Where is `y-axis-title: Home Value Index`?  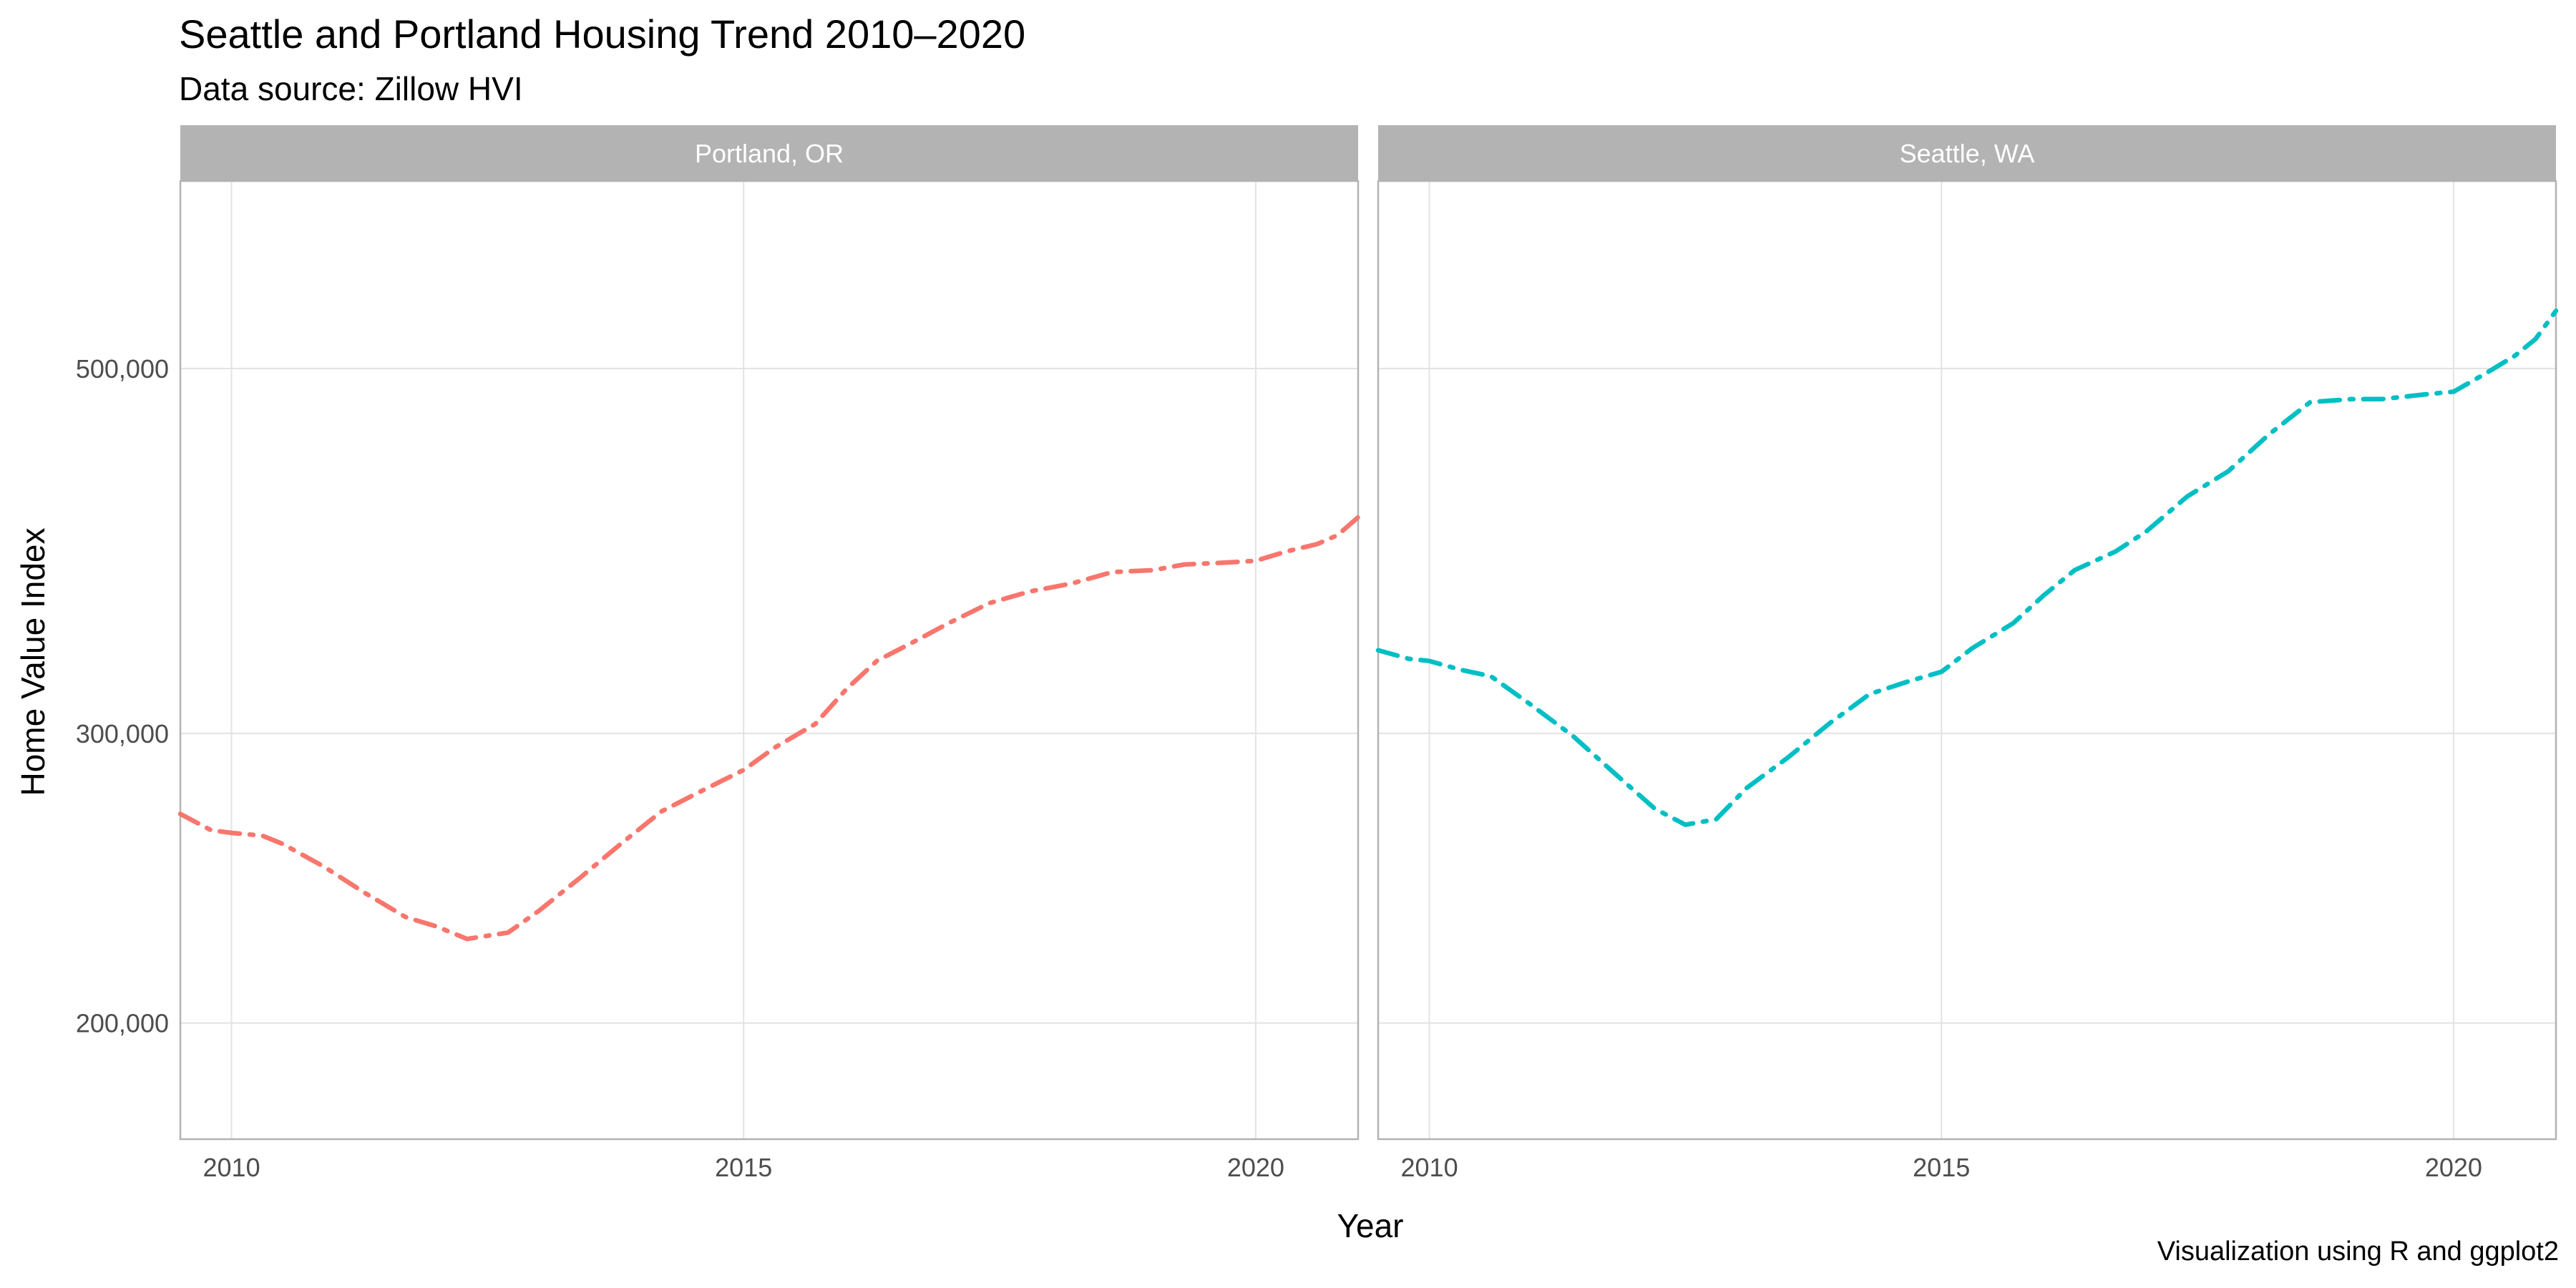 y-axis-title: Home Value Index is located at coordinates (33, 661).